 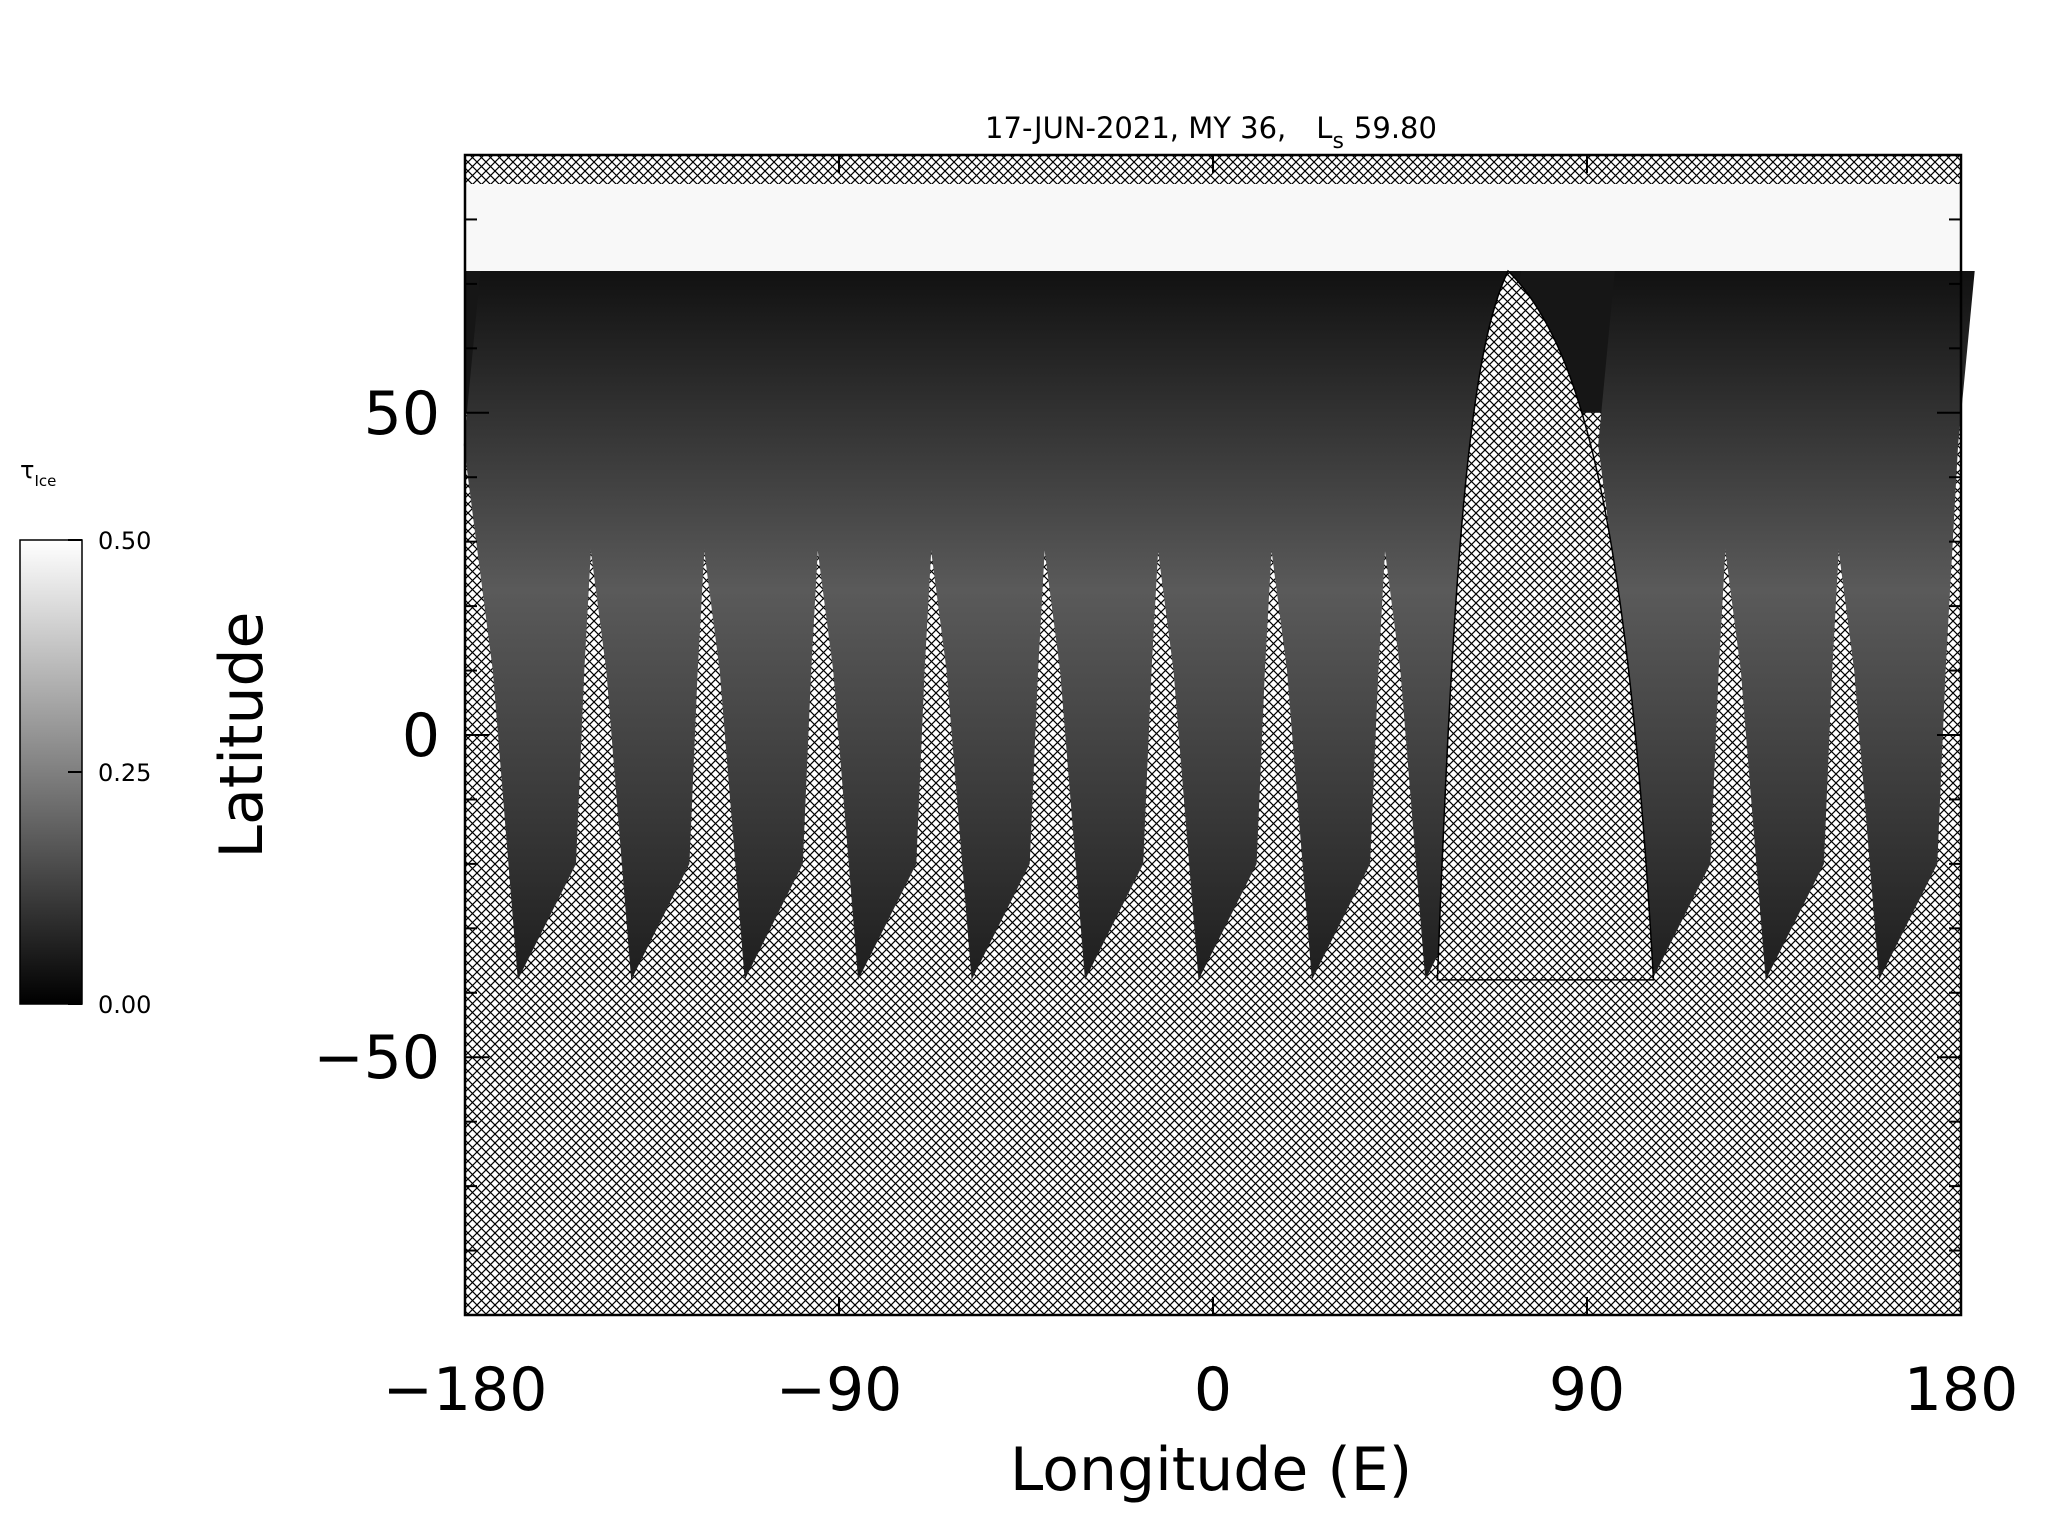 I want to click on gap-wedge, so click(x=1545, y=625).